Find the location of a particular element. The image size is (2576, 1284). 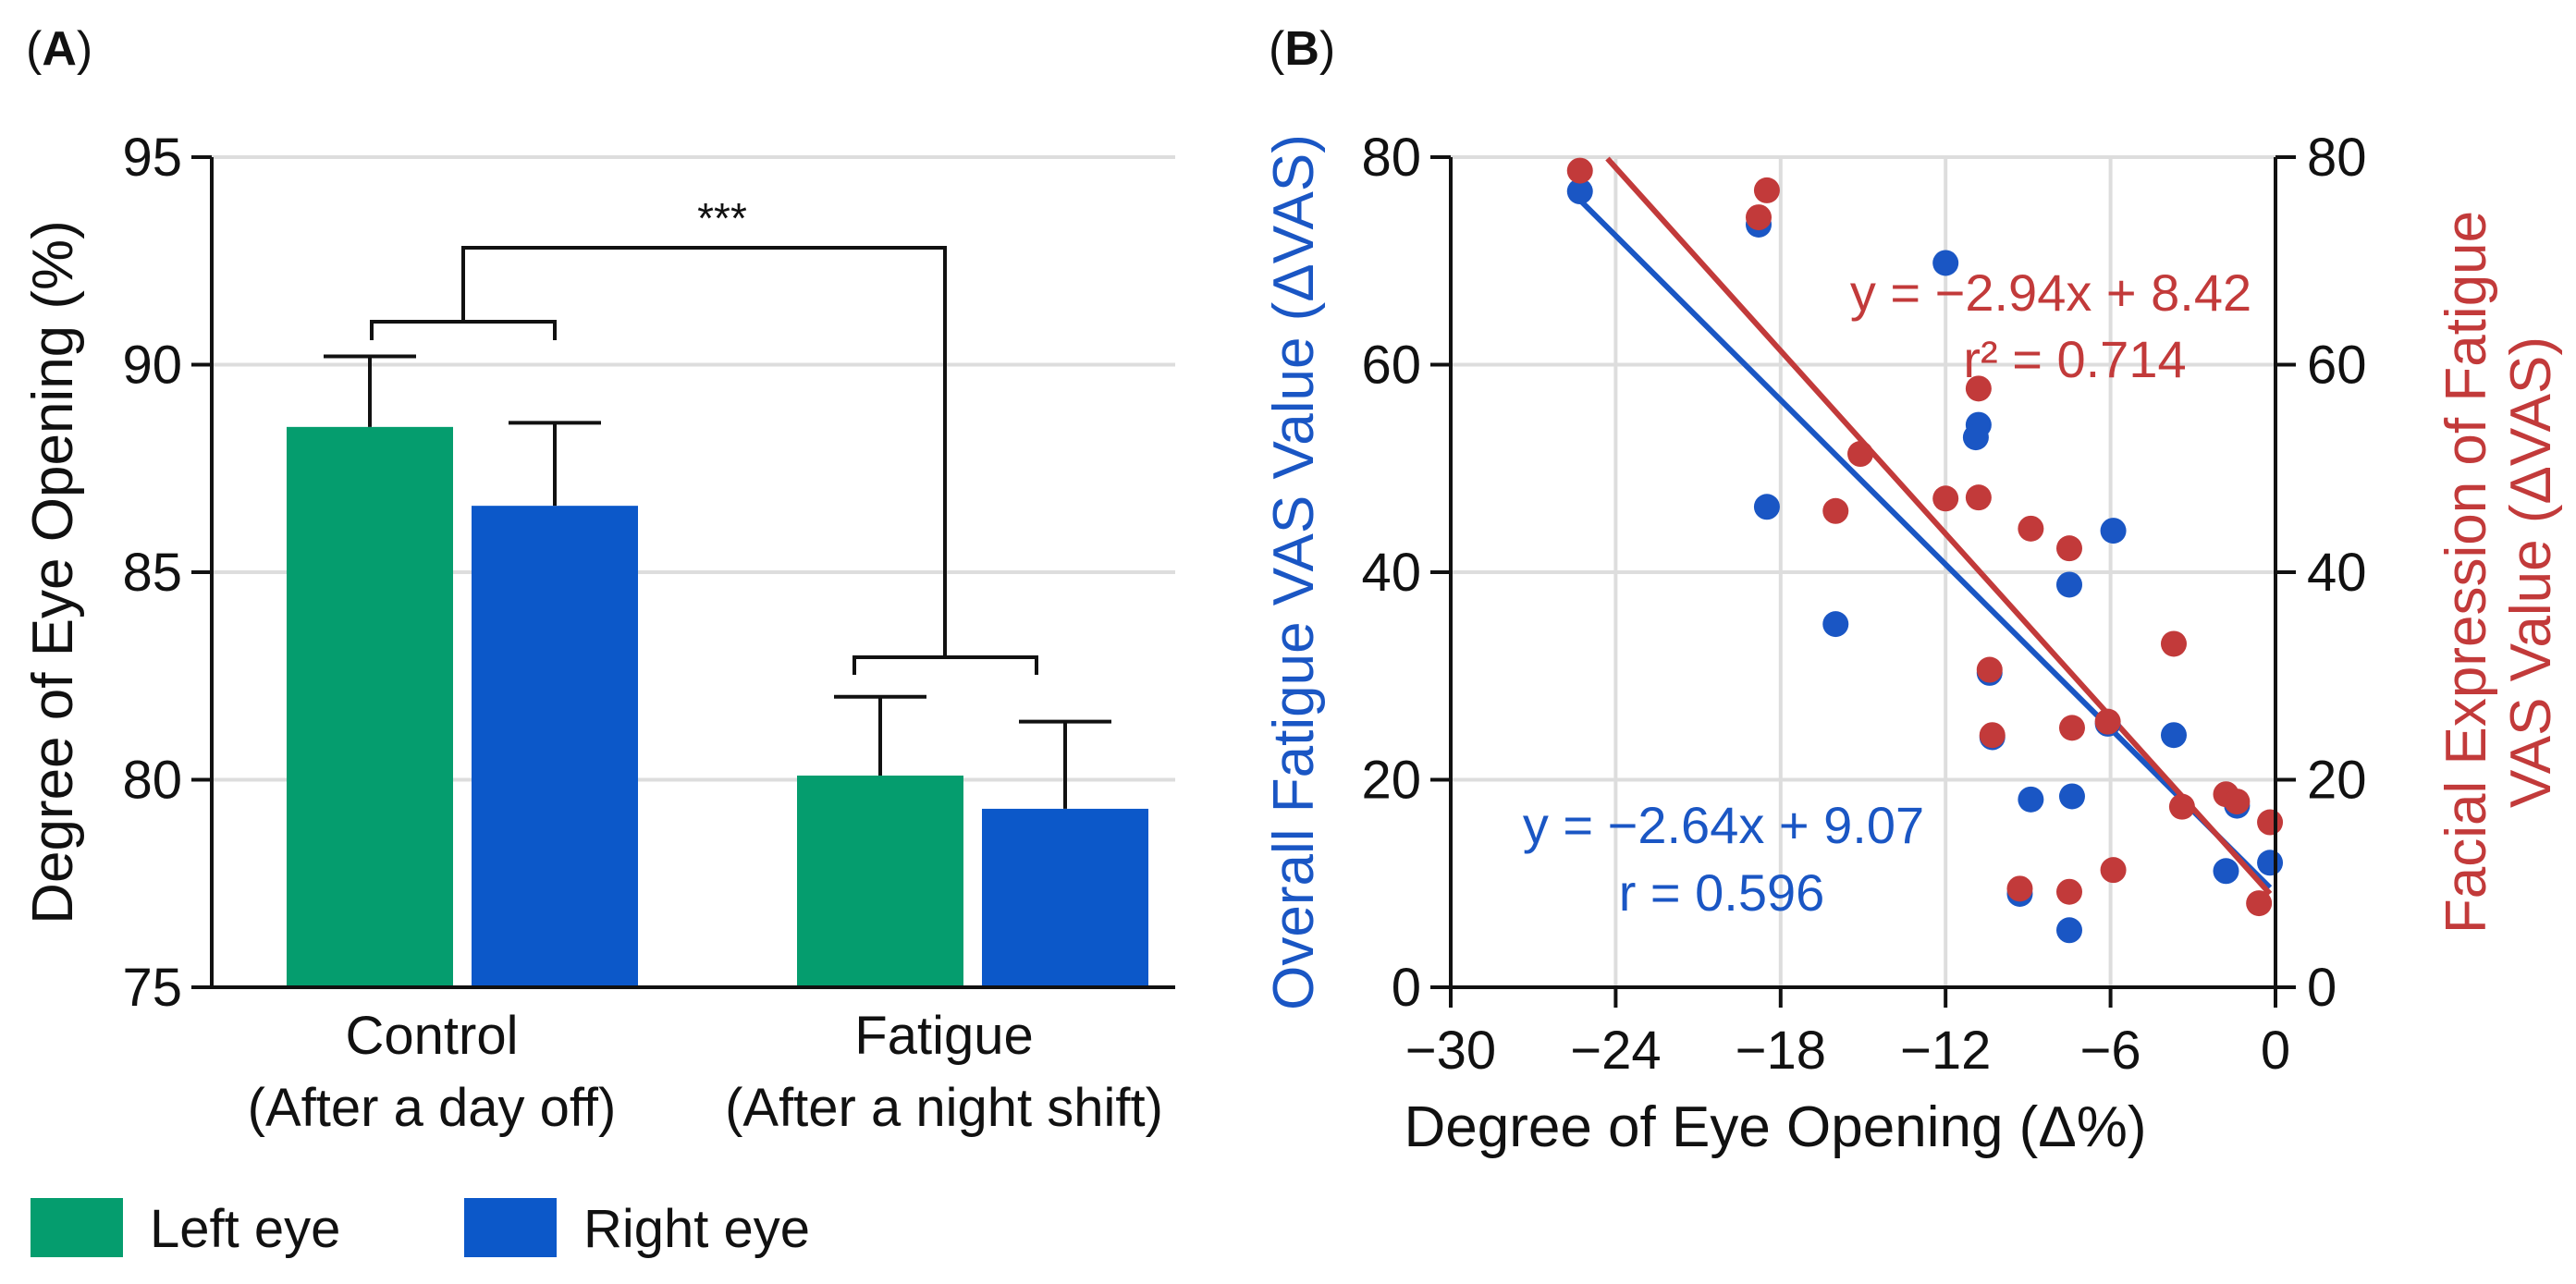

significance-marker: *** is located at coordinates (722, 218).